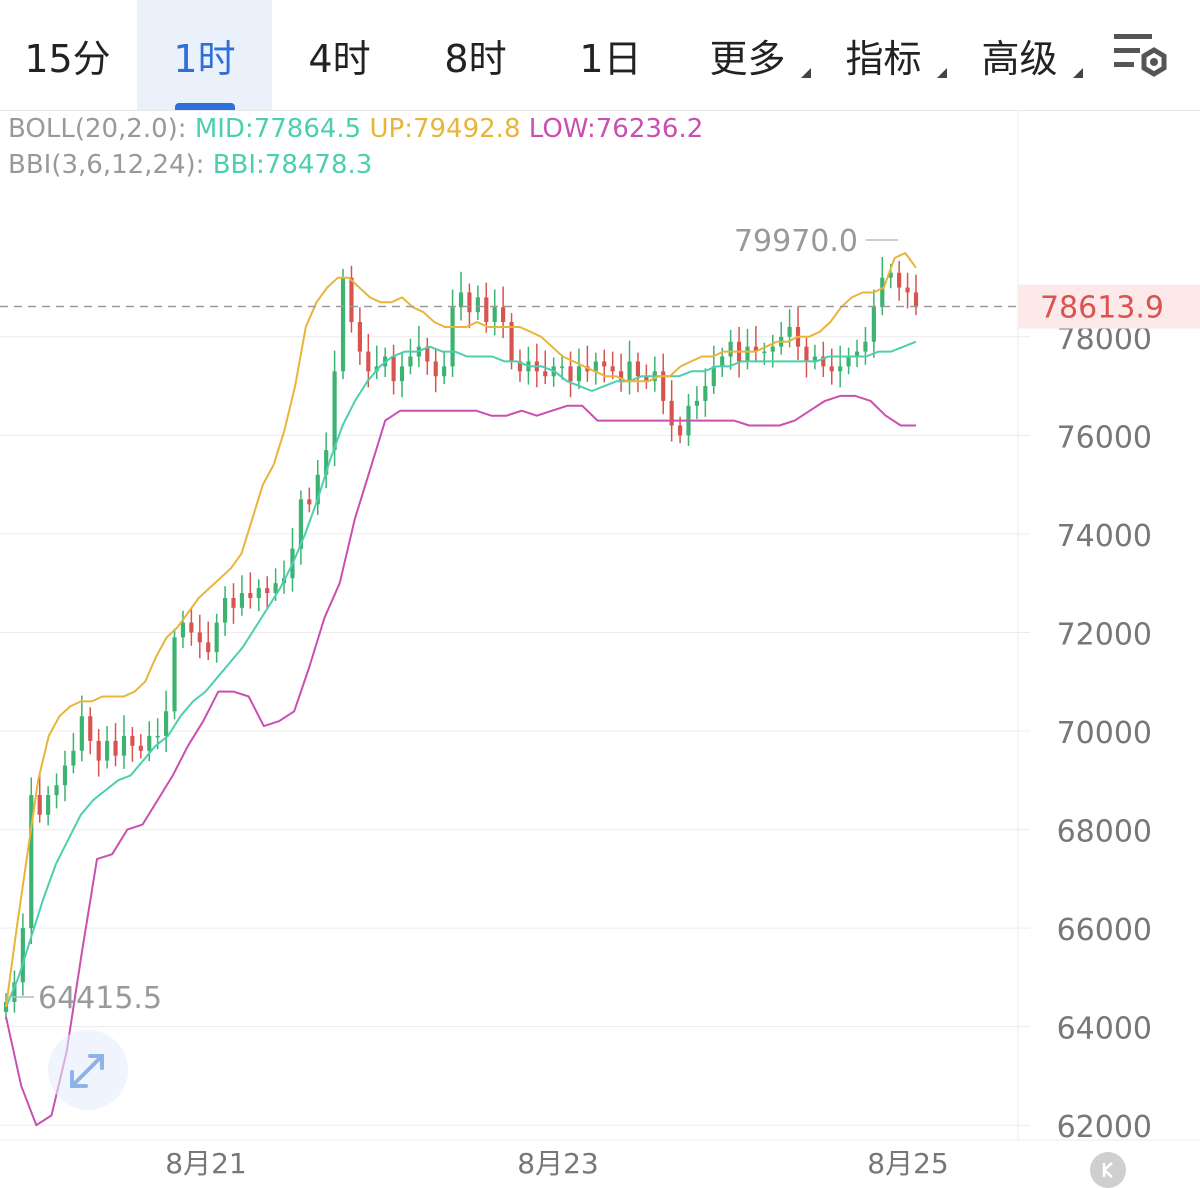 The width and height of the screenshot is (1200, 1188). I want to click on bbi-name: BBI(3,6,12,24):, so click(106, 165).